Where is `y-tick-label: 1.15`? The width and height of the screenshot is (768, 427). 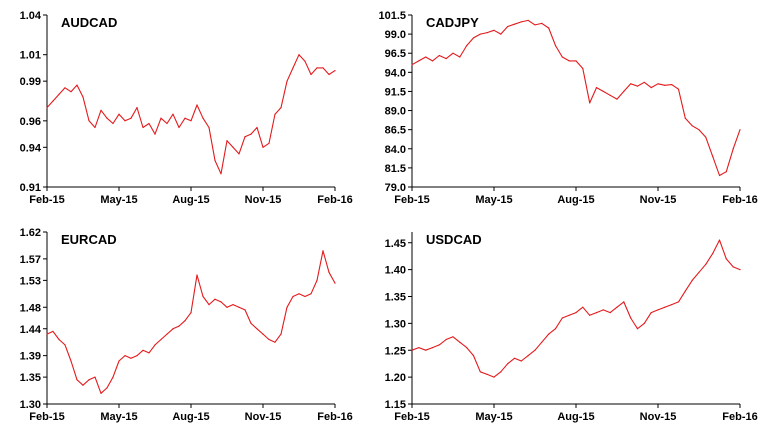 y-tick-label: 1.15 is located at coordinates (395, 405).